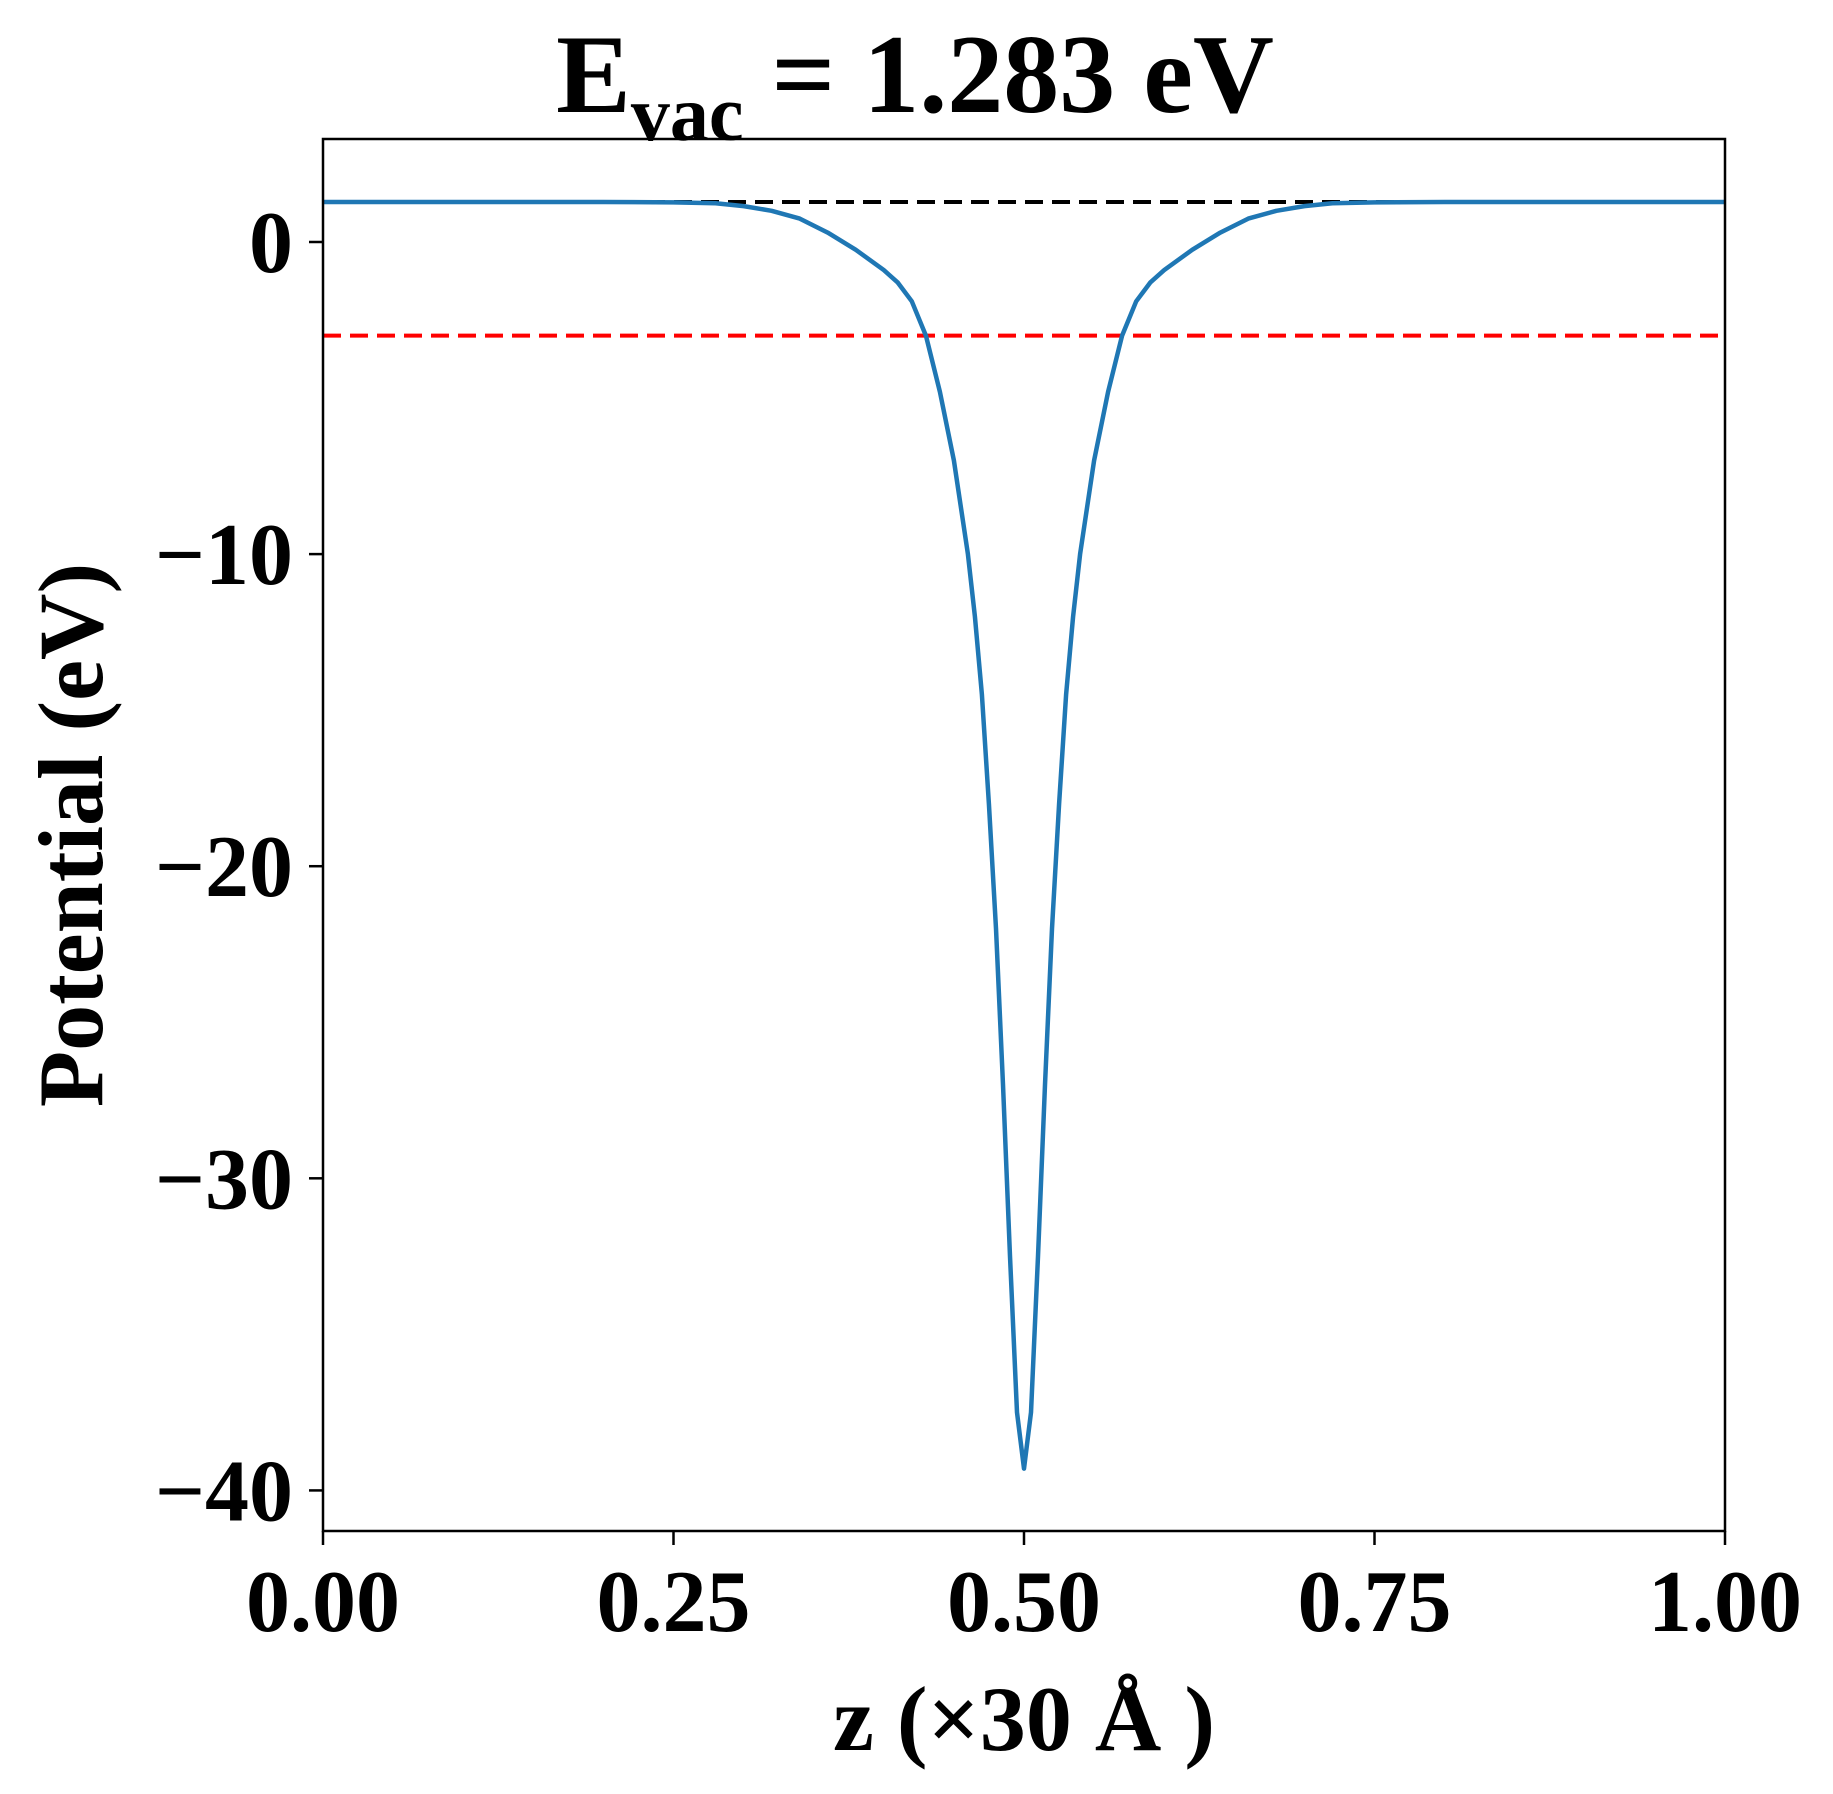  What do you see at coordinates (224, 555) in the screenshot?
I see `y-tick-label: −10` at bounding box center [224, 555].